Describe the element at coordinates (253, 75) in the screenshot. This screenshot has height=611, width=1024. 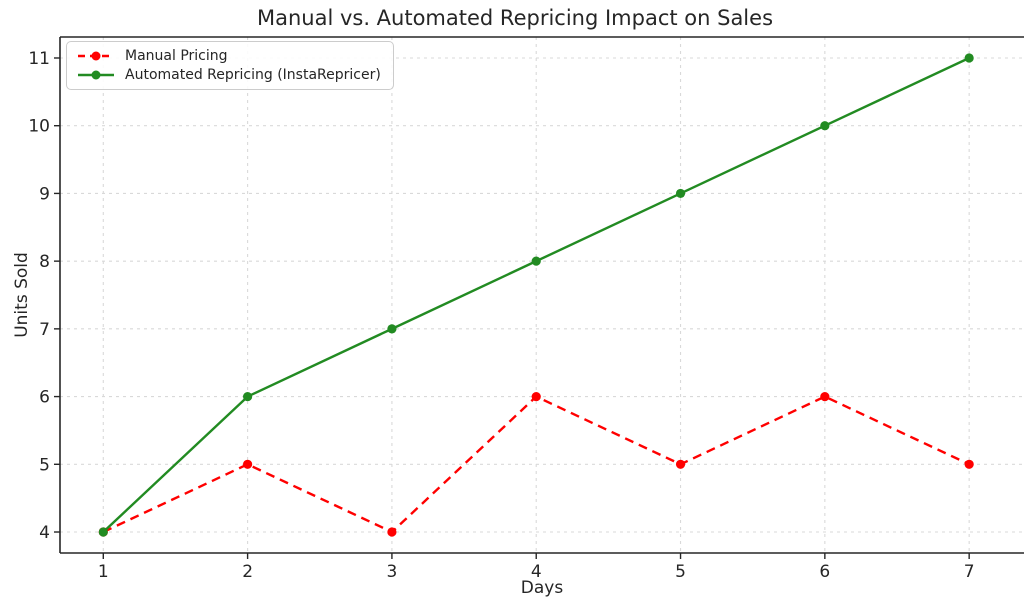
I see `legend-label-automated: Automated Repricing (InstaRepricer)` at that location.